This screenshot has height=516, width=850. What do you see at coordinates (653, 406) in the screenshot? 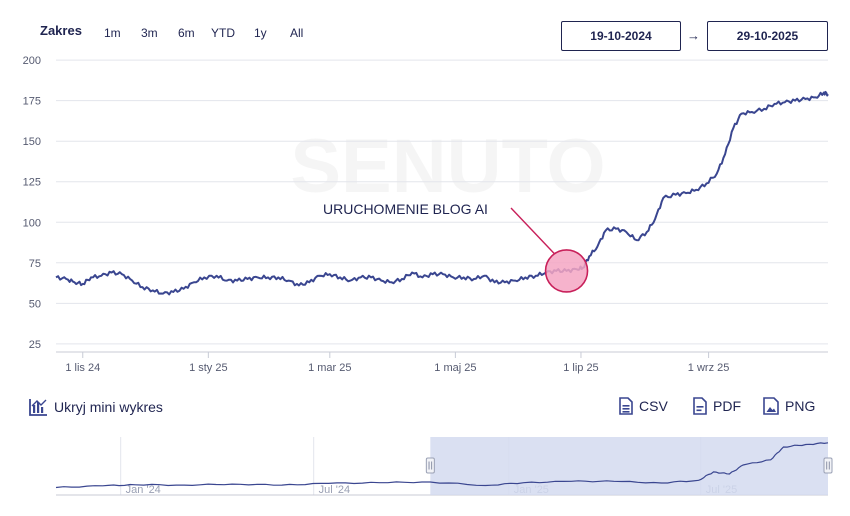
I see `export-csv-label: CSV` at bounding box center [653, 406].